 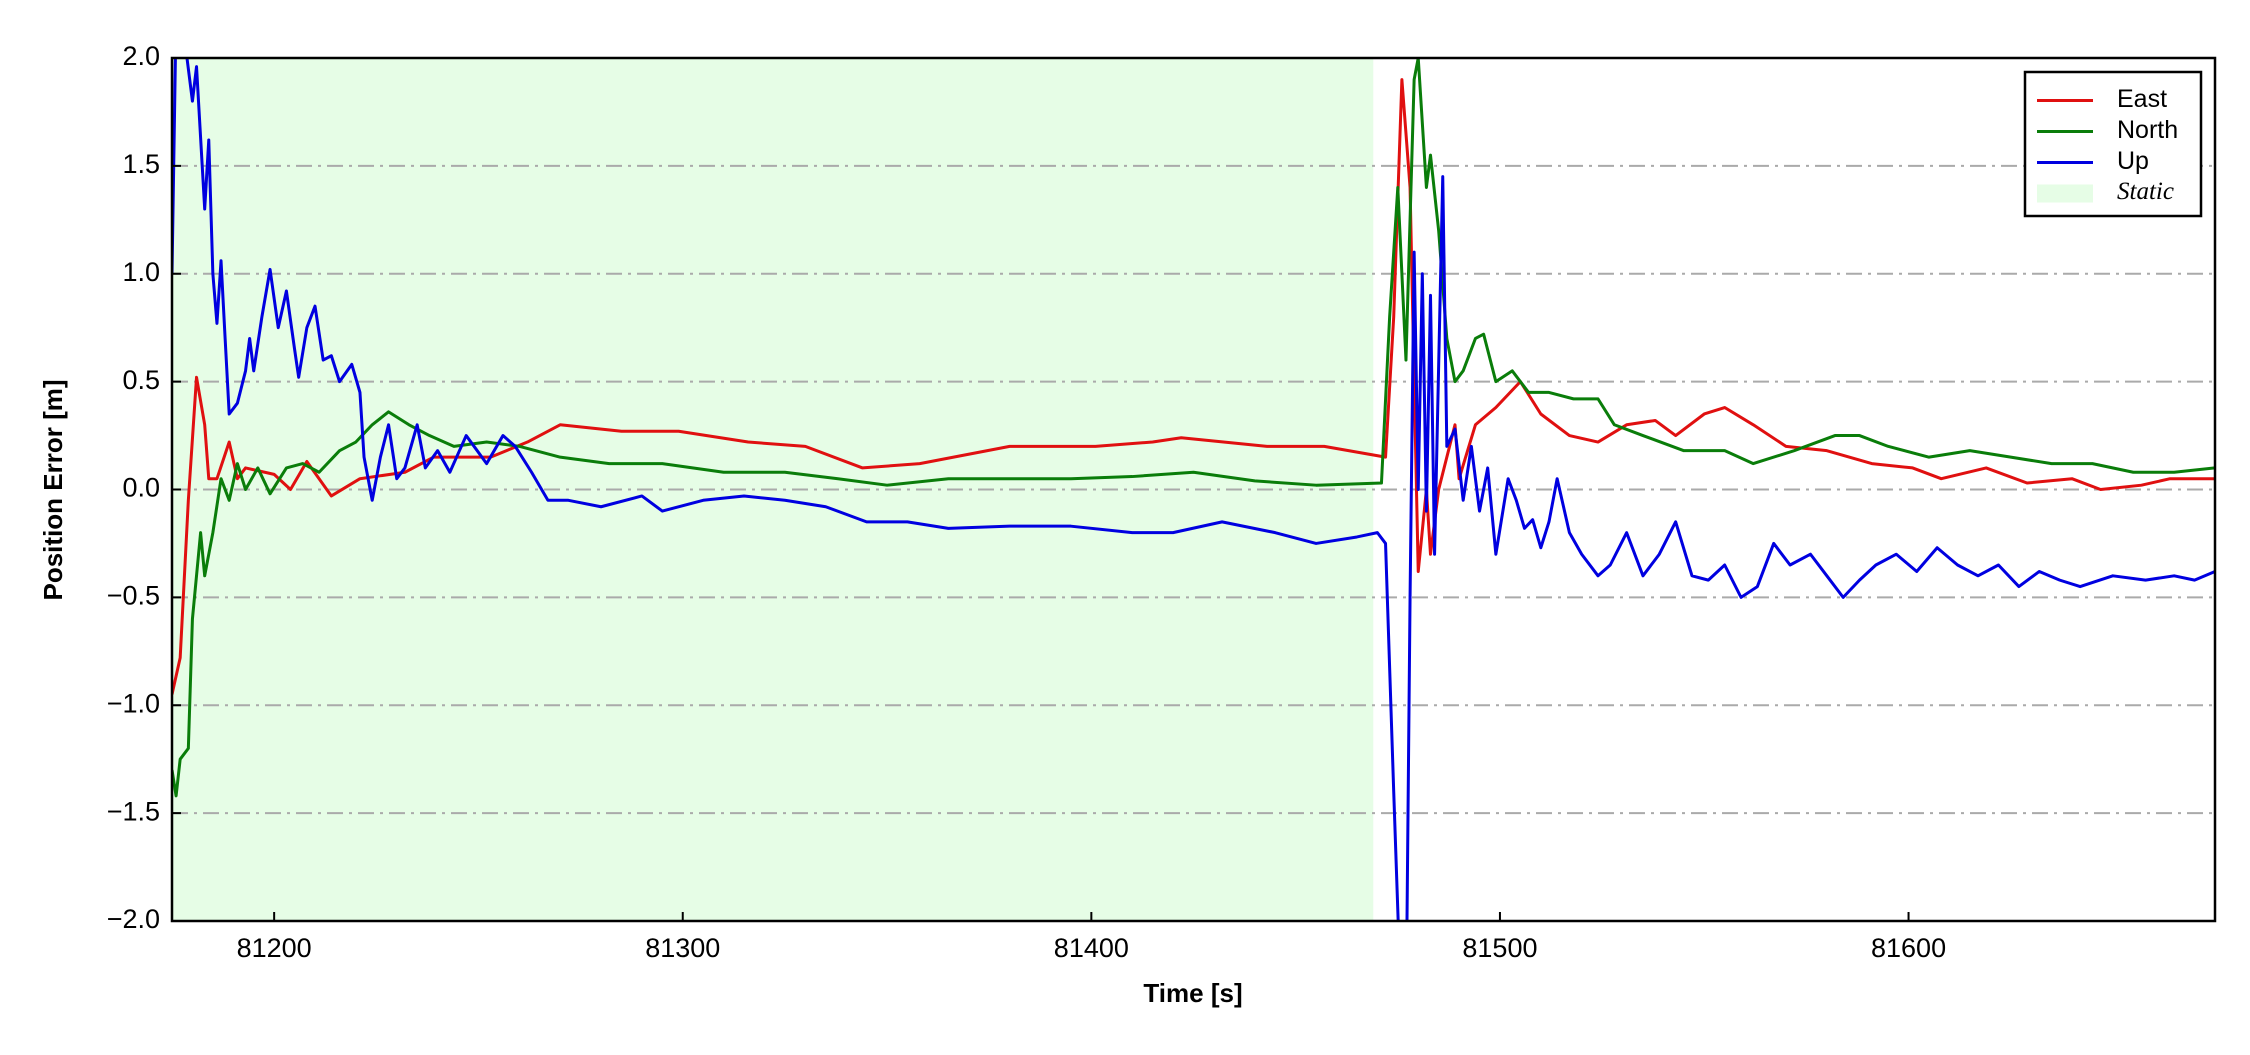 I want to click on x-tick-label: 81400, so click(x=1091, y=948).